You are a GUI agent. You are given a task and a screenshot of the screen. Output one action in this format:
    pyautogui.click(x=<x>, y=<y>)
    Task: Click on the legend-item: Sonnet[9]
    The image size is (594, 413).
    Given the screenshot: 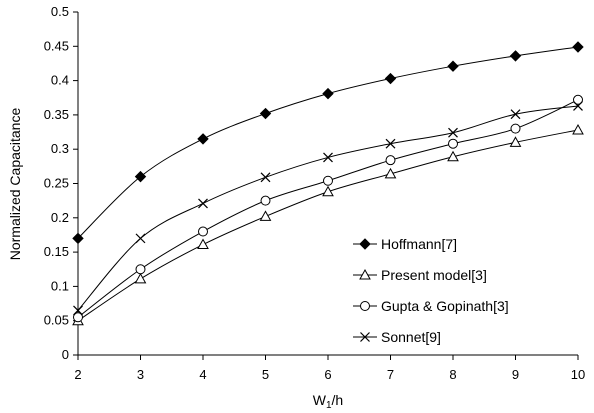 What is the action you would take?
    pyautogui.click(x=397, y=337)
    